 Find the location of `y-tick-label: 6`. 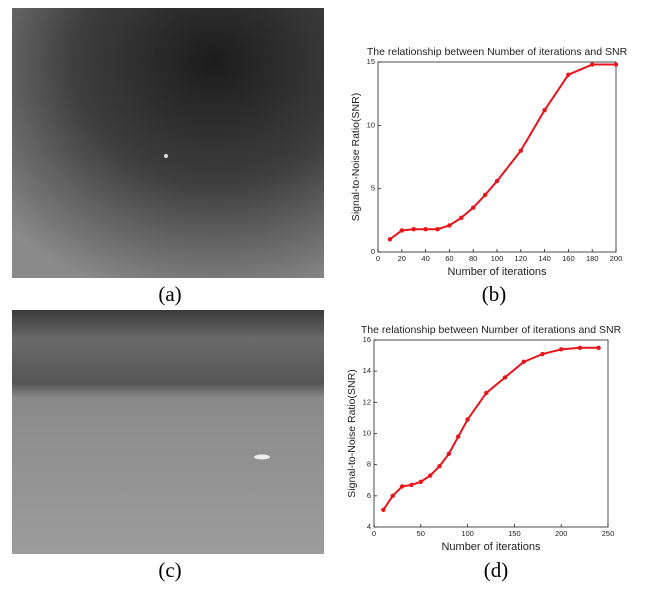

y-tick-label: 6 is located at coordinates (369, 495).